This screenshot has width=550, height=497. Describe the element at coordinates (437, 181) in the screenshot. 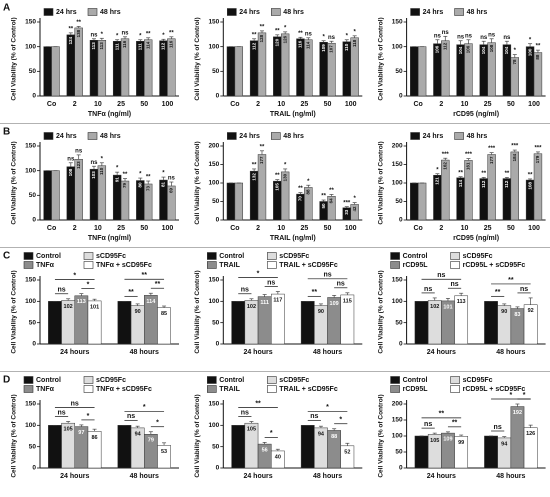

I see `value-label: 121` at that location.